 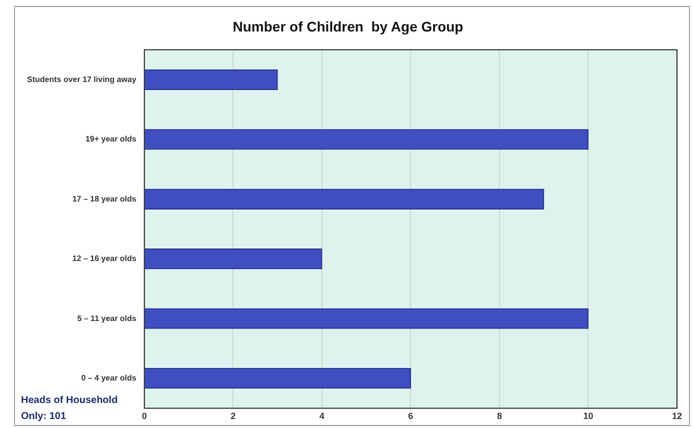 What do you see at coordinates (348, 26) in the screenshot?
I see `chart-title: Number of Children by Age Group` at bounding box center [348, 26].